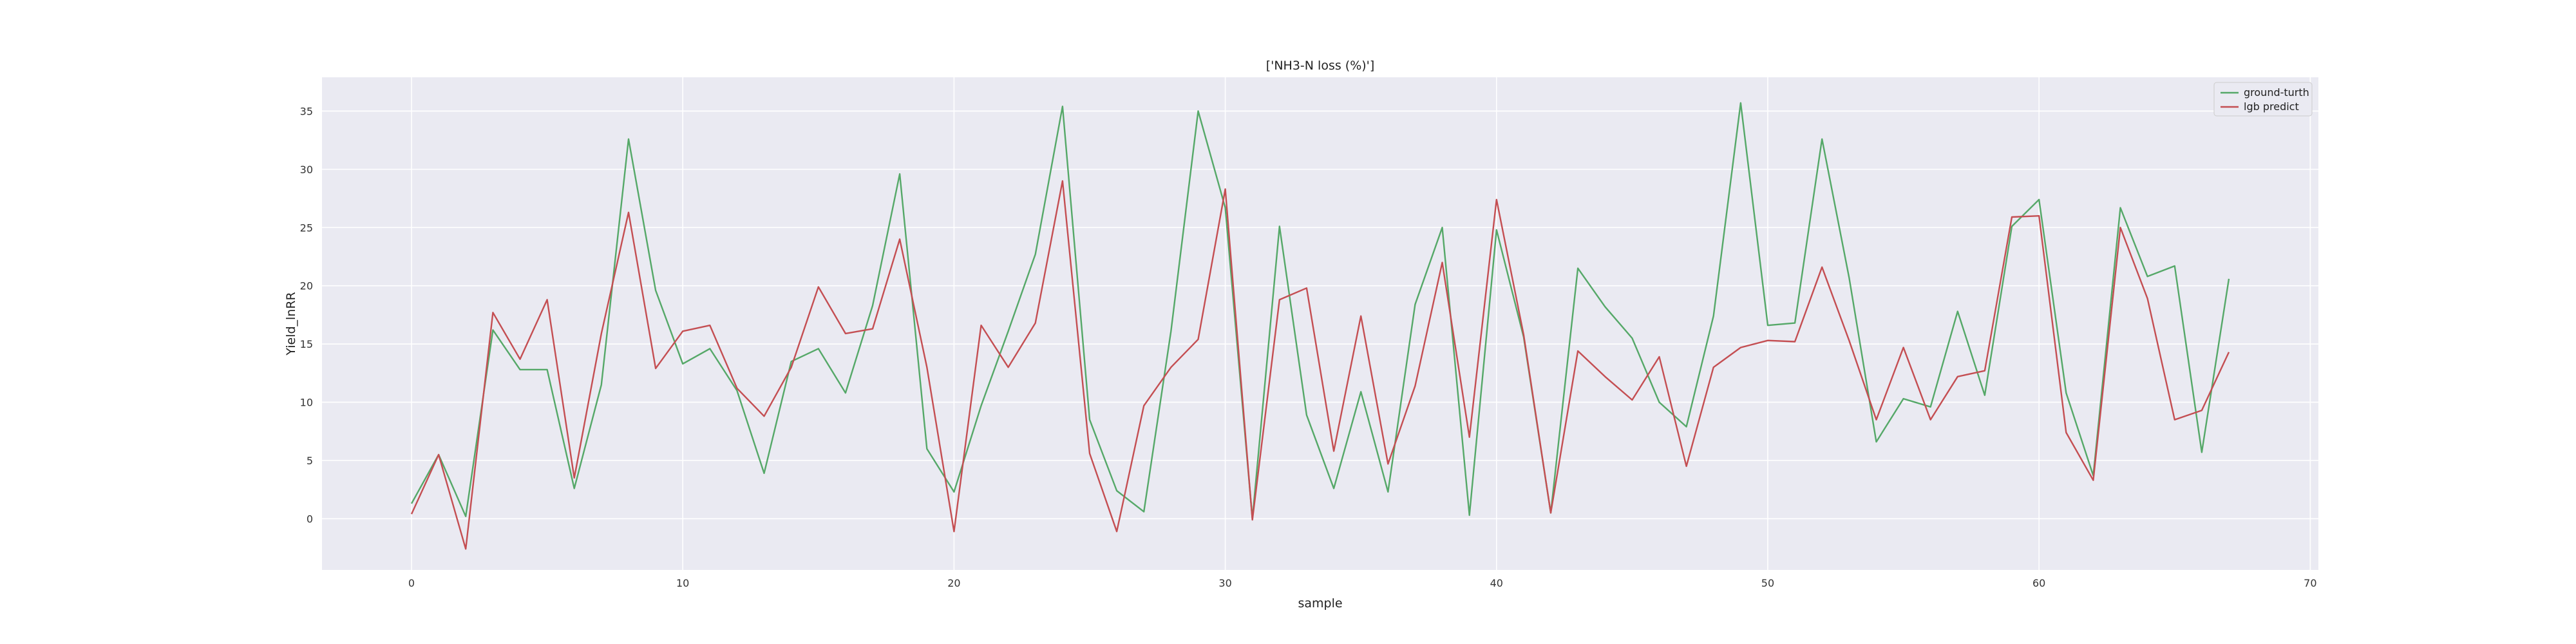 This screenshot has height=644, width=2576. I want to click on x-axis-label: sample, so click(1320, 603).